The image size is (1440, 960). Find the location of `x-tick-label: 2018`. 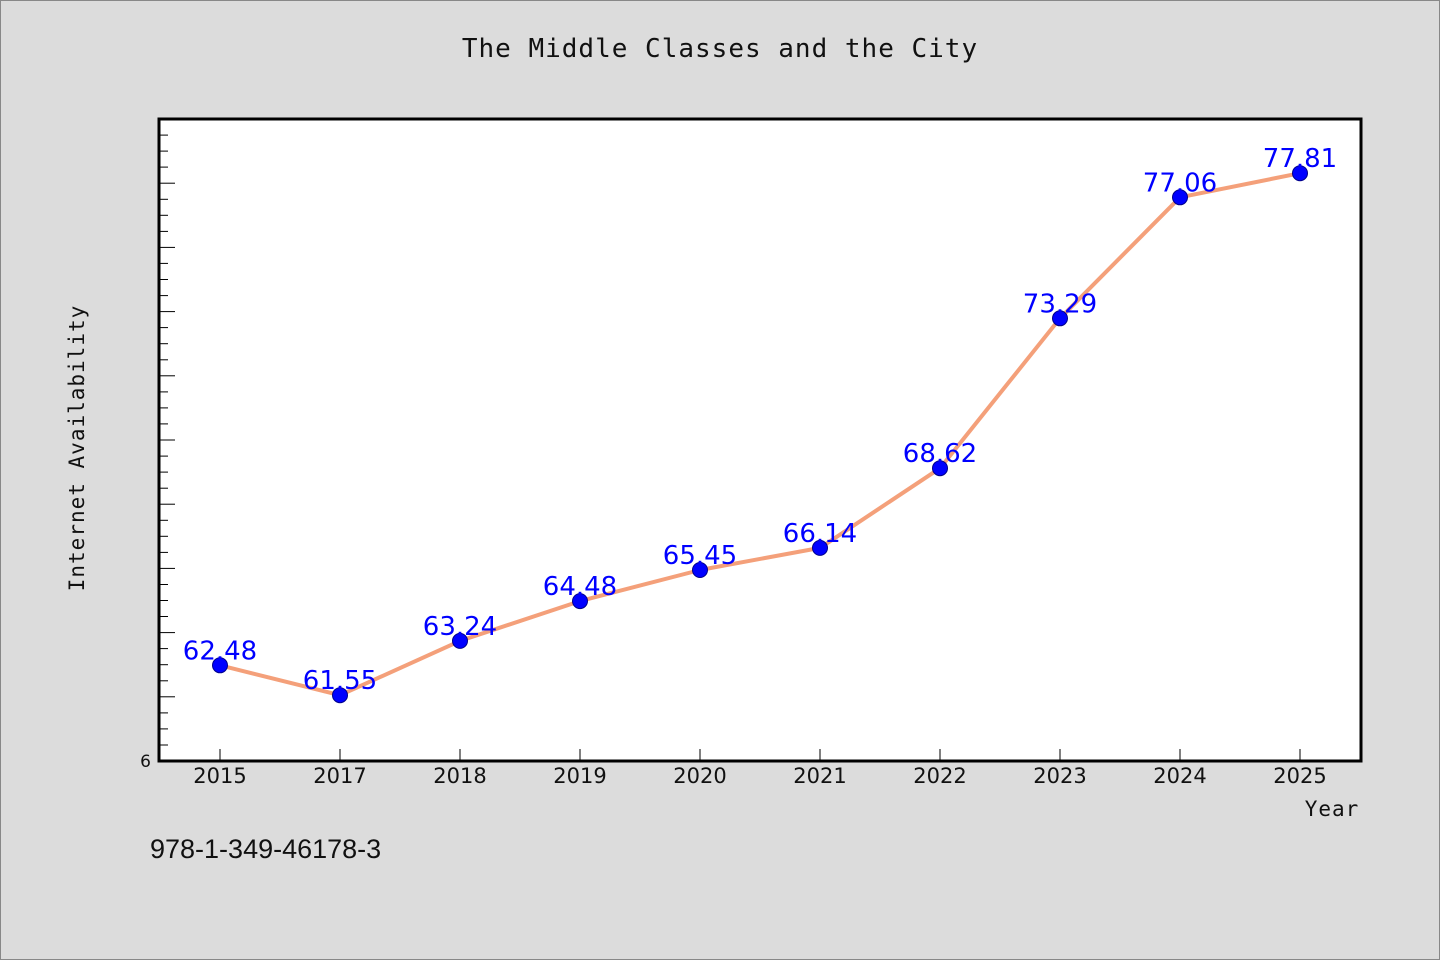

x-tick-label: 2018 is located at coordinates (459, 776).